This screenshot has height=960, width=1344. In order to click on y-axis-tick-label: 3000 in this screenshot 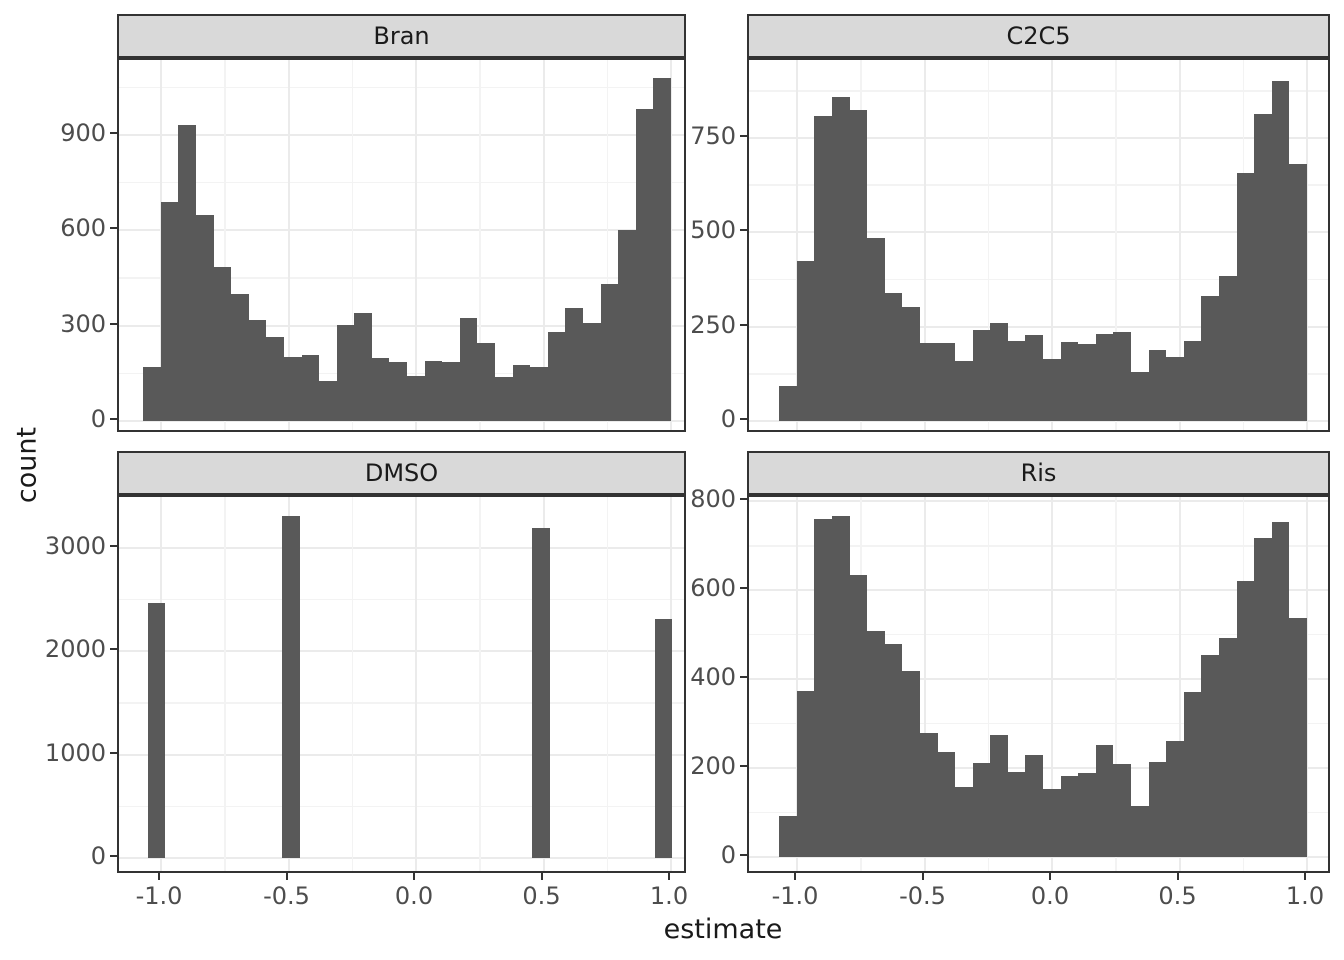, I will do `click(75, 546)`.